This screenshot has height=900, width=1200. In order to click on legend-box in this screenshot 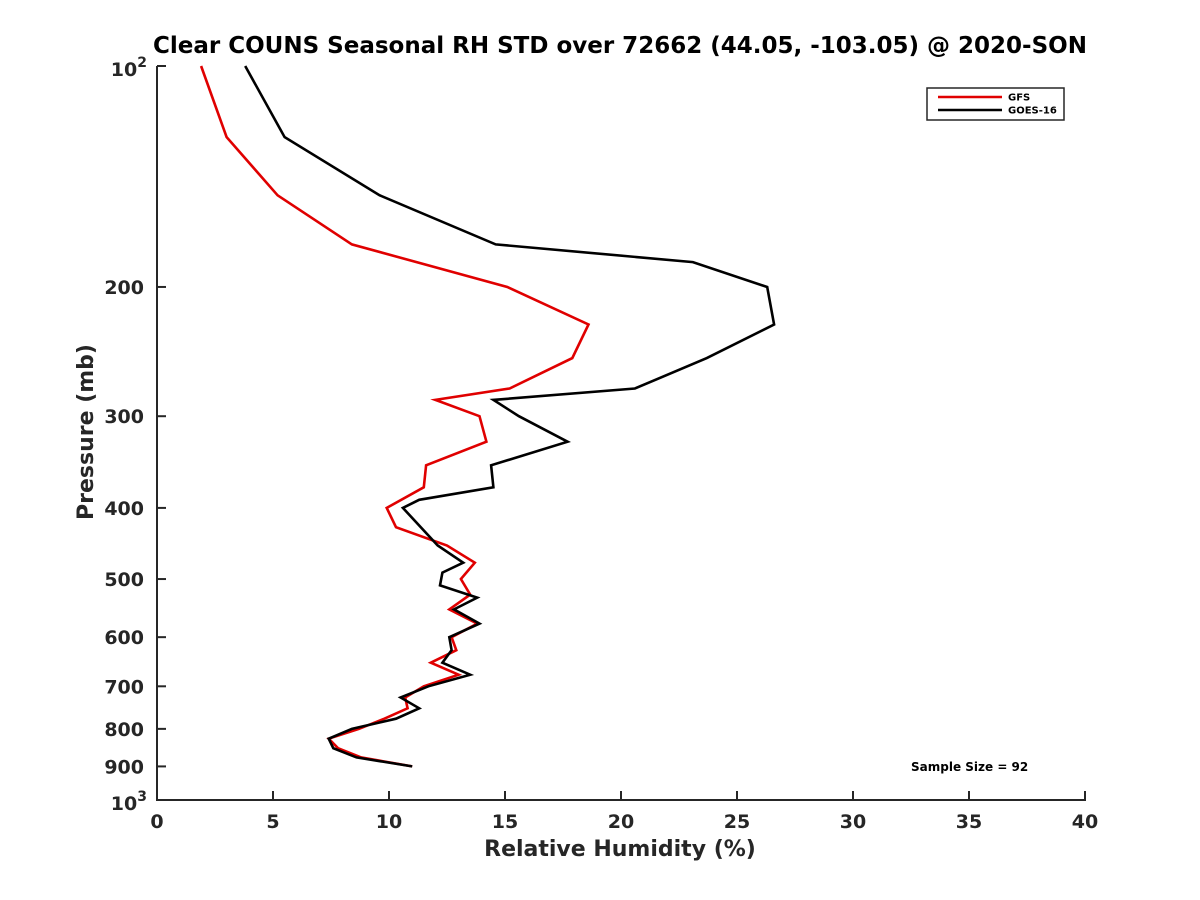, I will do `click(995, 104)`.